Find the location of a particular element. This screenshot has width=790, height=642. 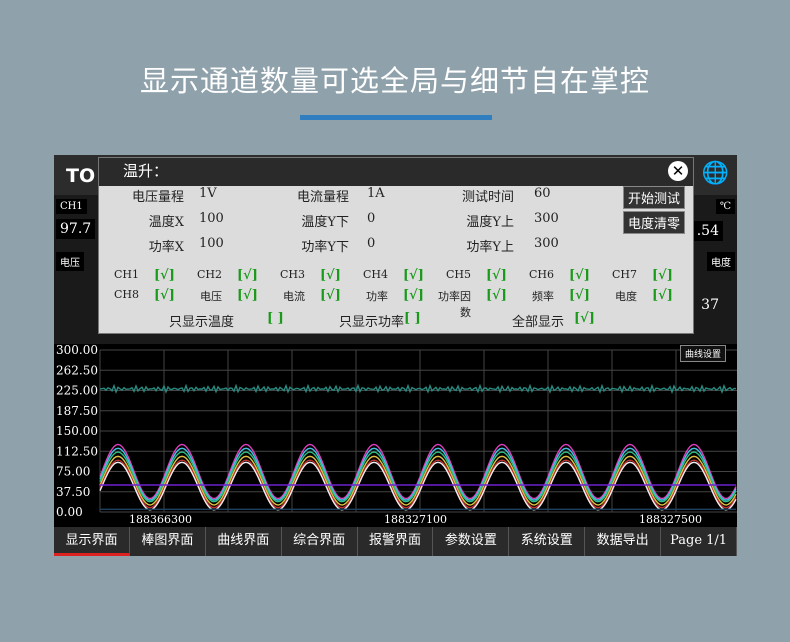

channel-label: CH2 is located at coordinates (209, 274).